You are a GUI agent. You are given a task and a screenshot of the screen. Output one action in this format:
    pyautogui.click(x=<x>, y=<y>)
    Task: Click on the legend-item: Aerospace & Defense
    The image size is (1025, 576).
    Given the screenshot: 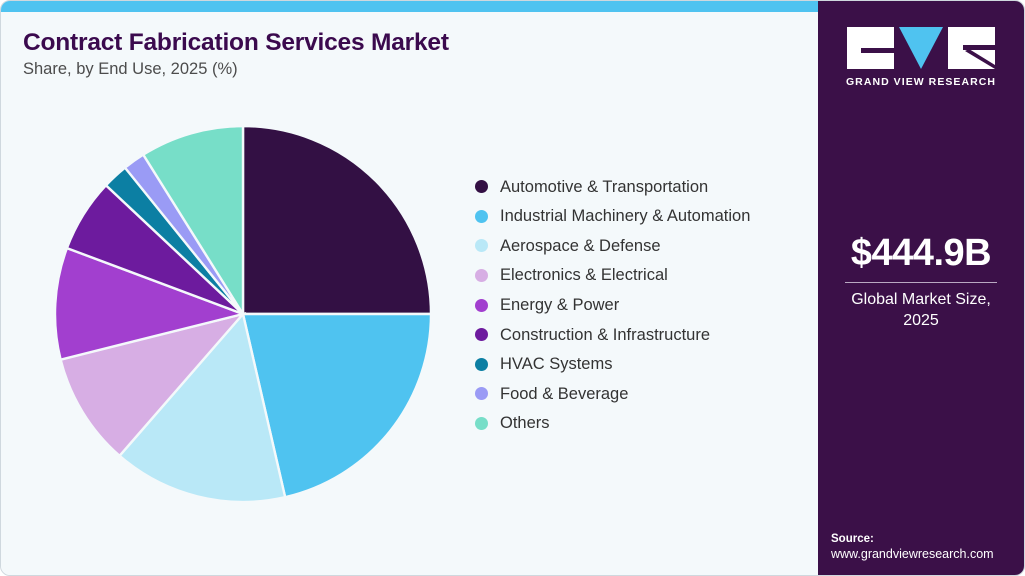 What is the action you would take?
    pyautogui.click(x=640, y=246)
    